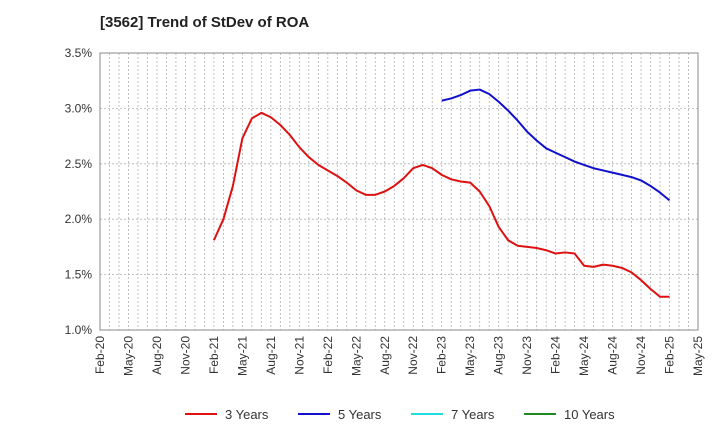  Describe the element at coordinates (527, 355) in the screenshot. I see `x-tick-label: Nov-23` at that location.